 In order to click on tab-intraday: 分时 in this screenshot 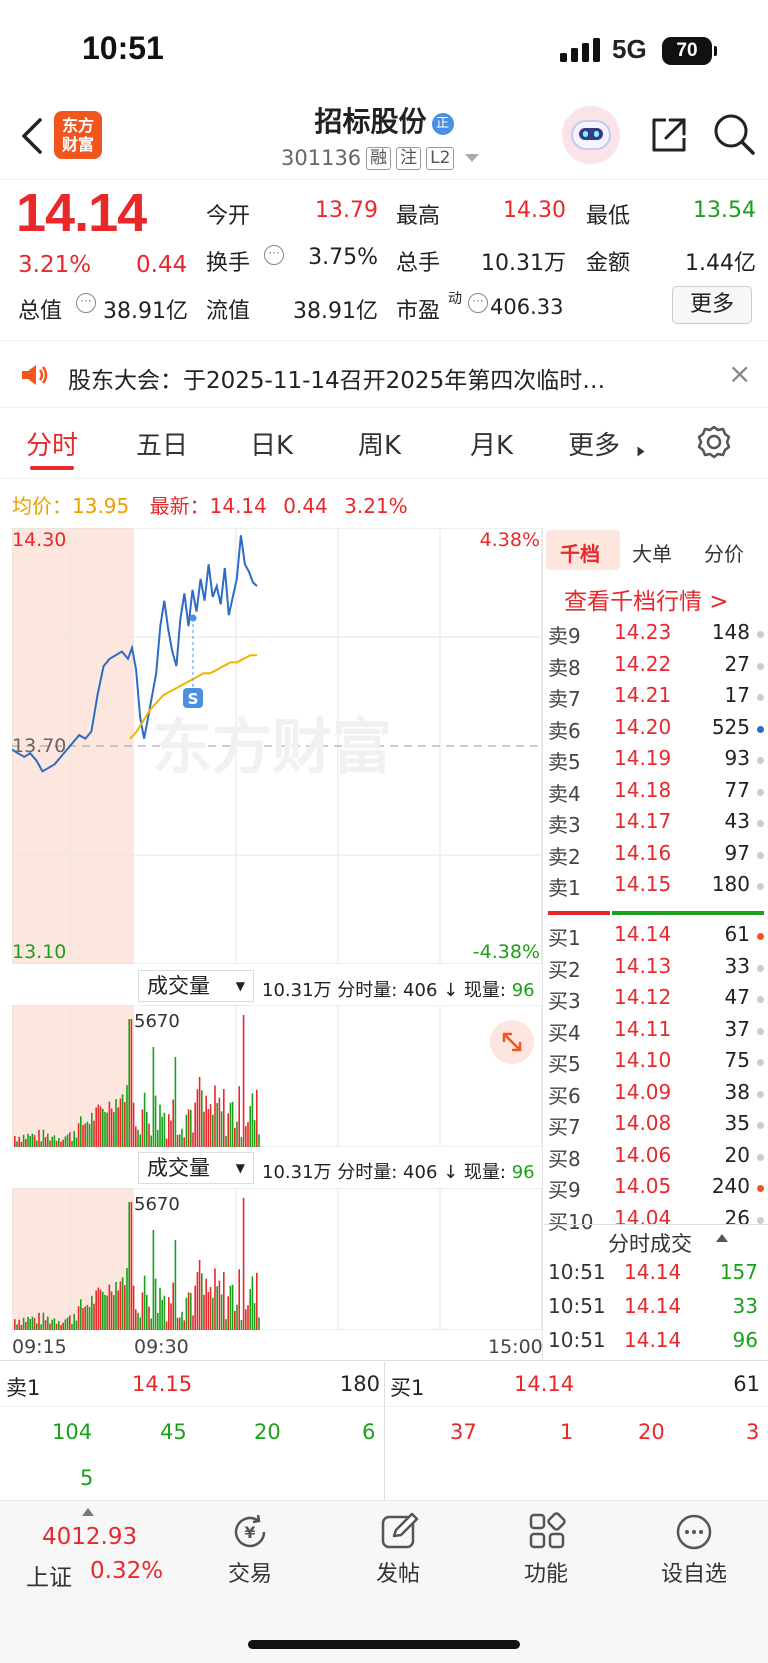, I will do `click(52, 446)`.